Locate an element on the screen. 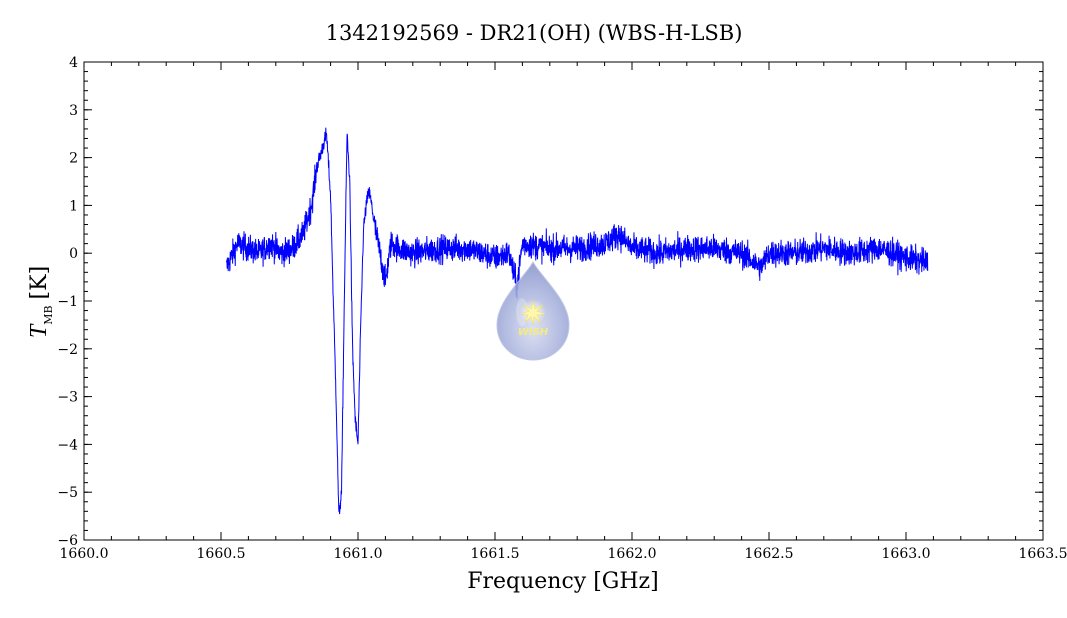 The width and height of the screenshot is (1067, 618). y-axis-label: TMB [K] is located at coordinates (40, 302).